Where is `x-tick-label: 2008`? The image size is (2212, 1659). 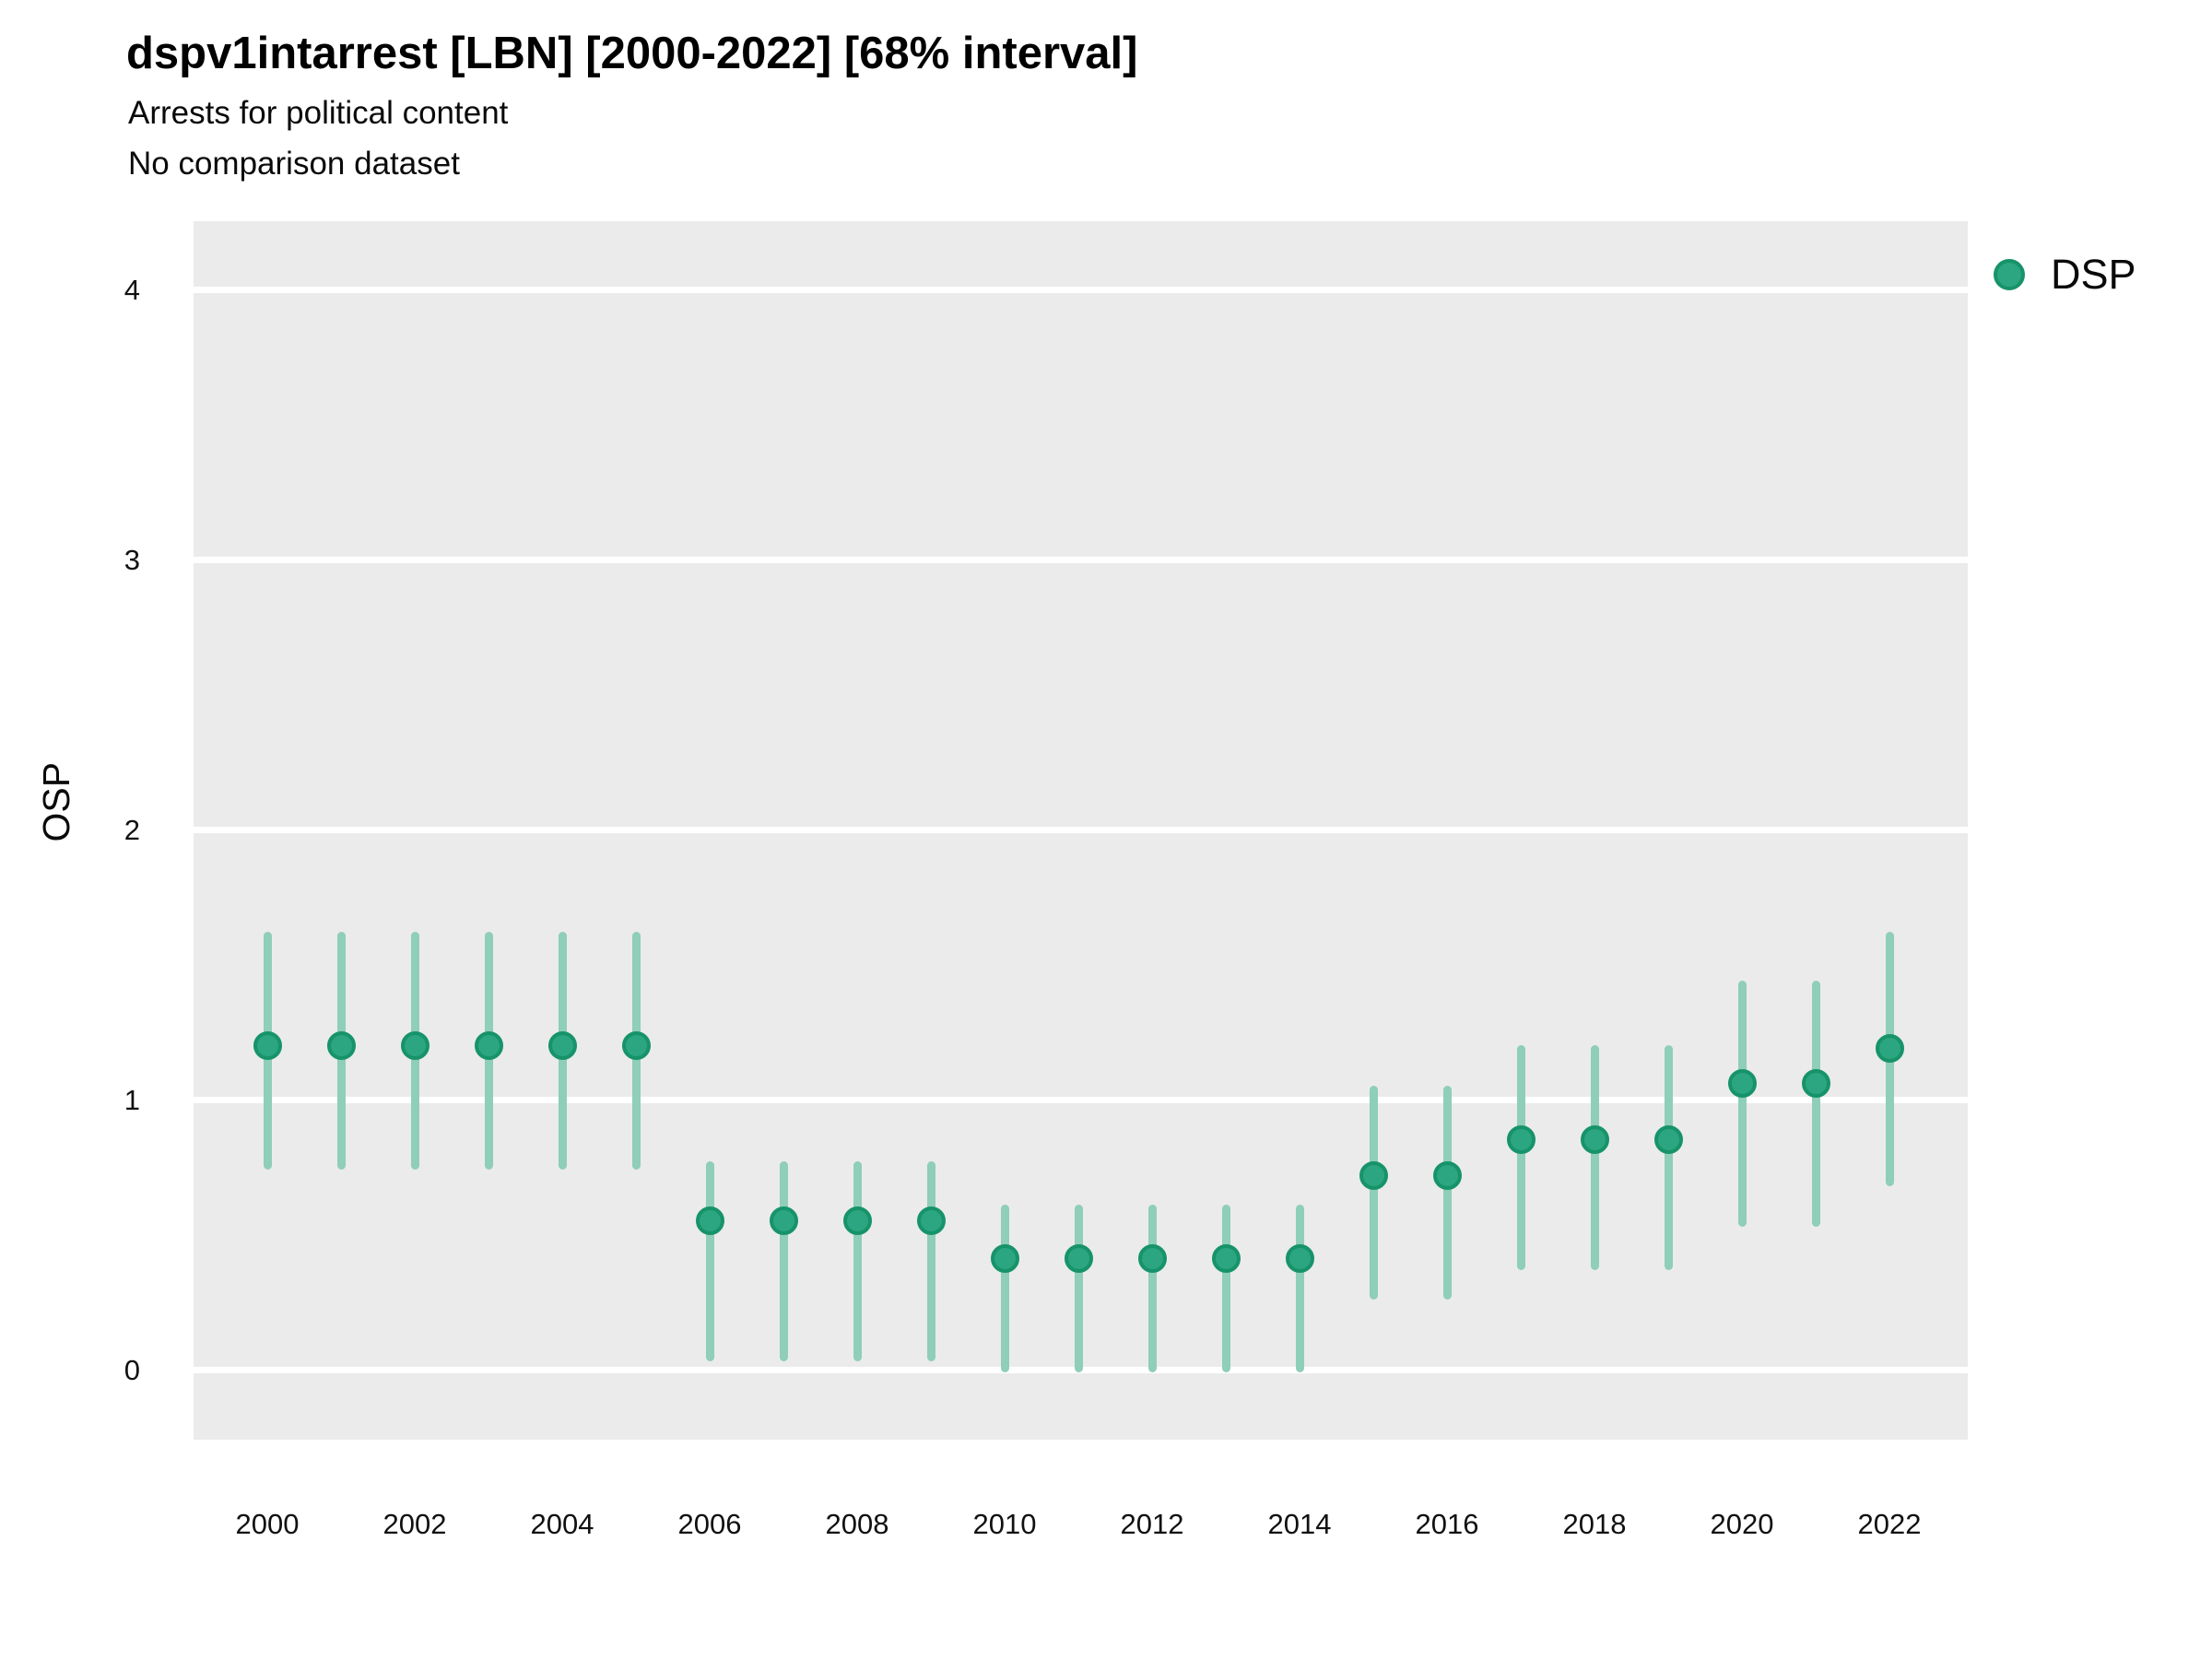
x-tick-label: 2008 is located at coordinates (857, 1524).